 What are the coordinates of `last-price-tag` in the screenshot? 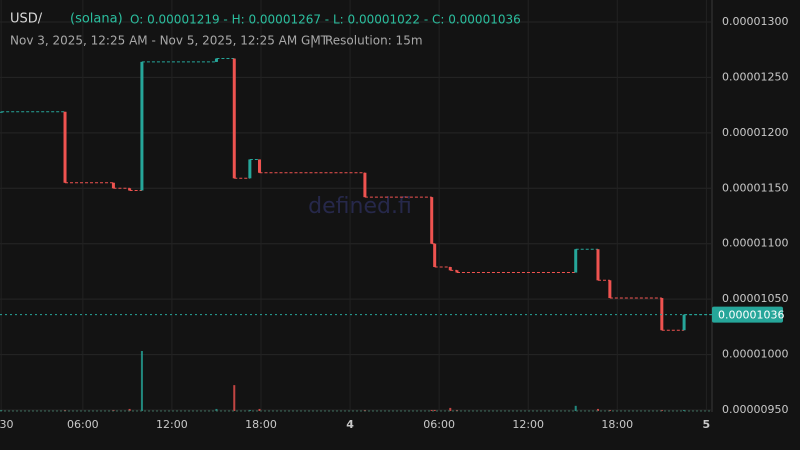 It's located at (747, 314).